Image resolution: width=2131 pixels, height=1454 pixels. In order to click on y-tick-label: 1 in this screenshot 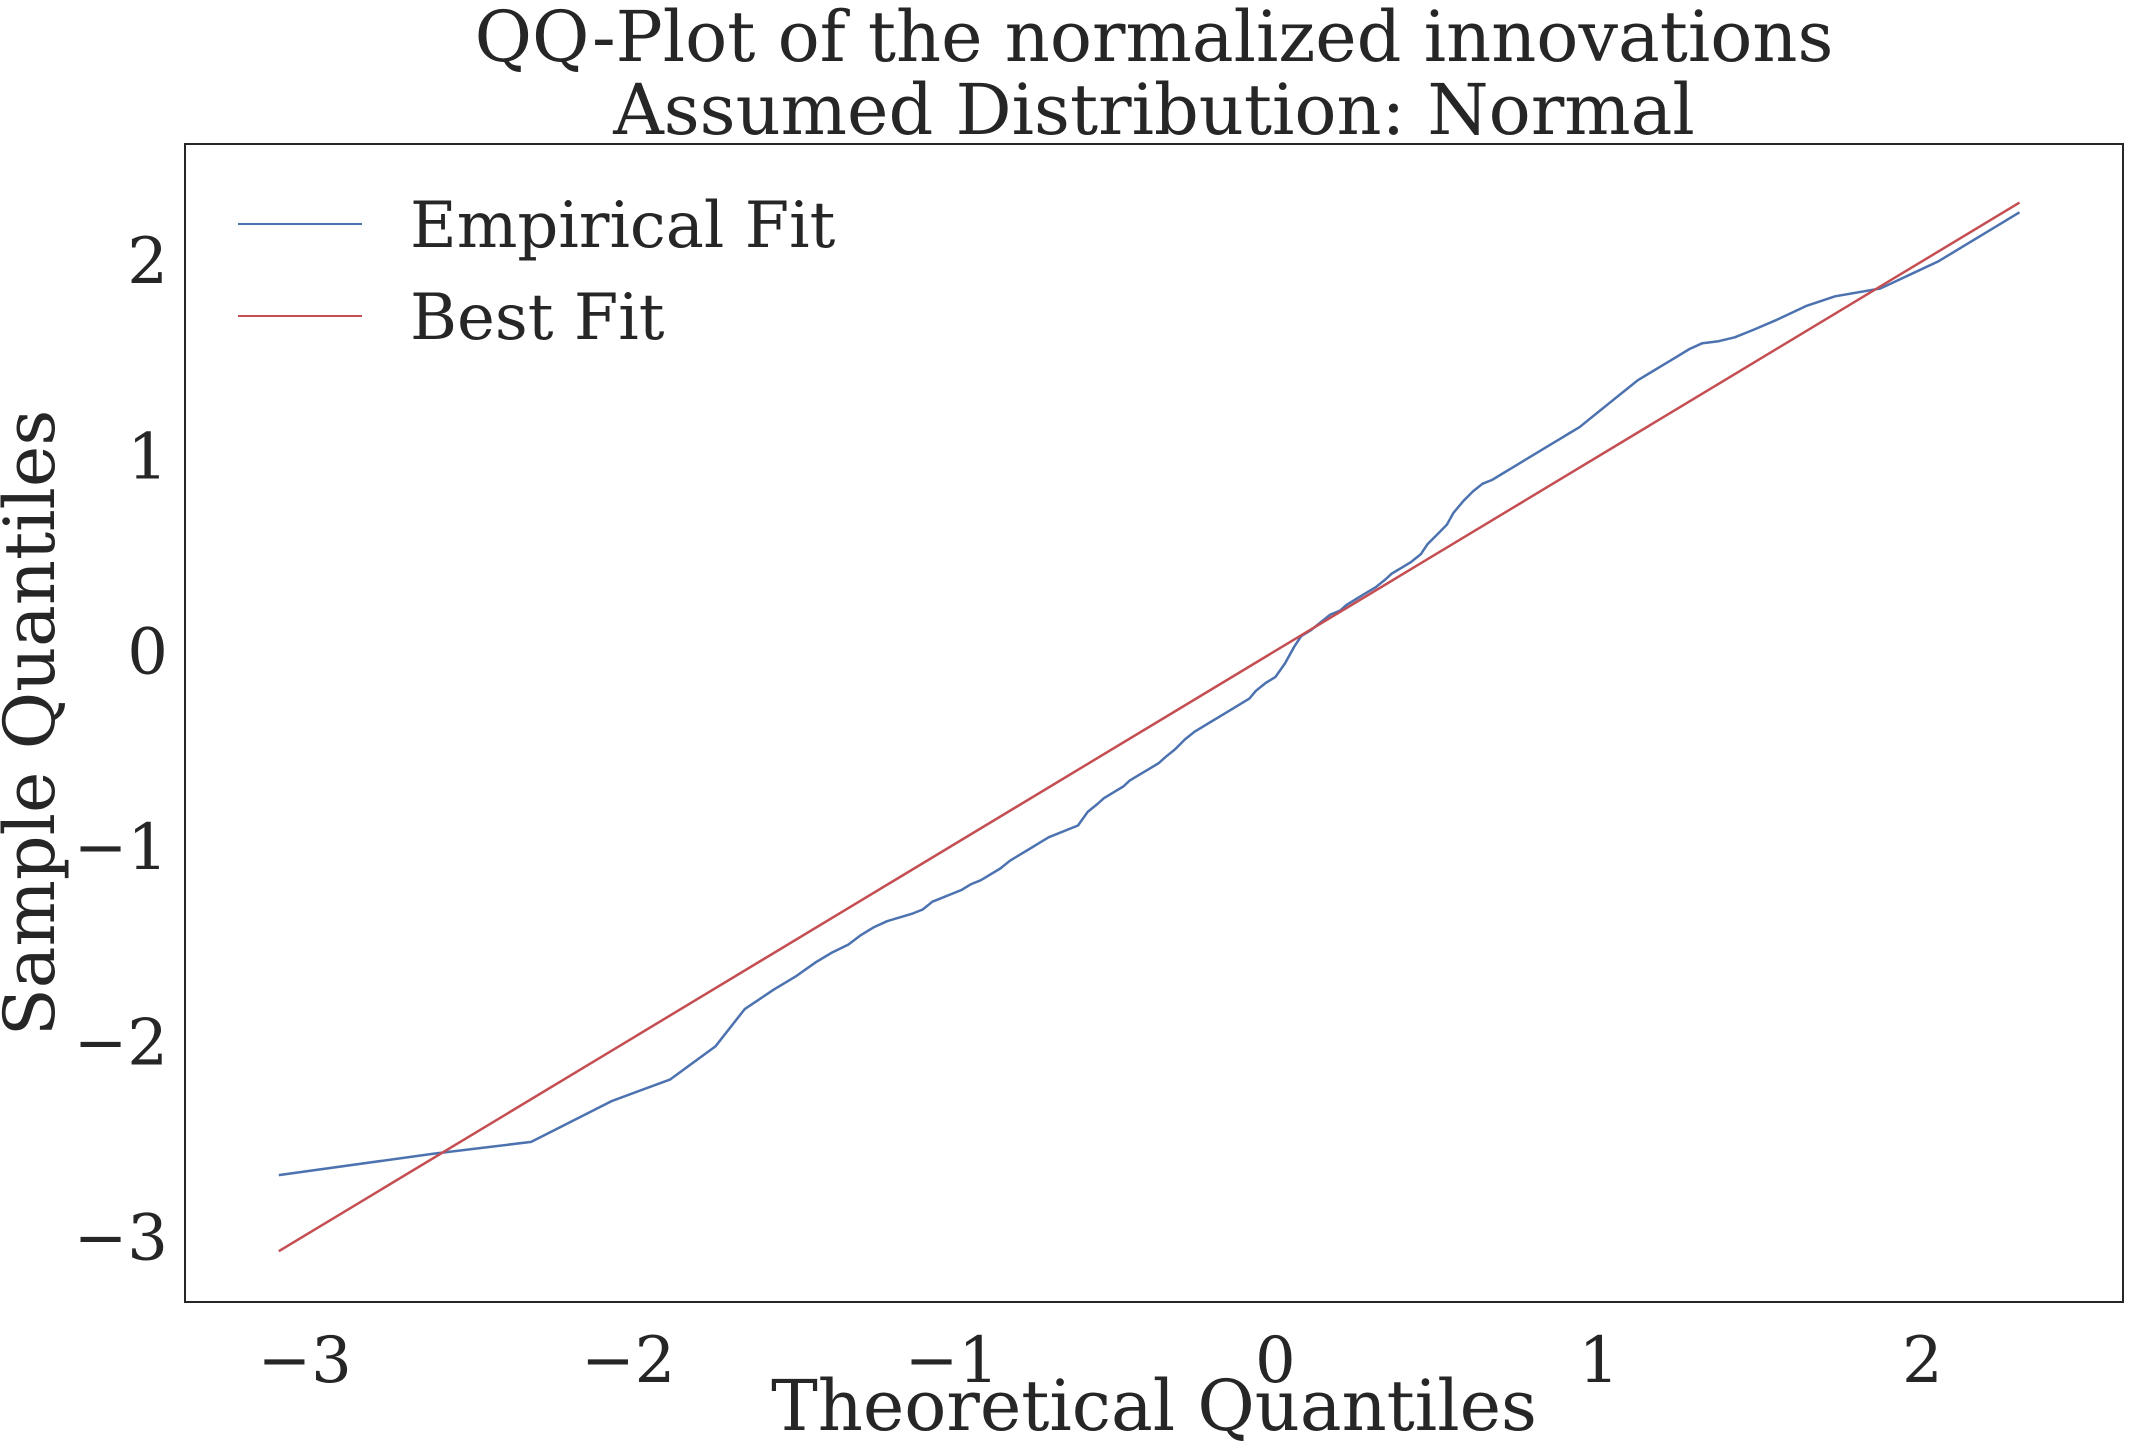, I will do `click(147, 457)`.